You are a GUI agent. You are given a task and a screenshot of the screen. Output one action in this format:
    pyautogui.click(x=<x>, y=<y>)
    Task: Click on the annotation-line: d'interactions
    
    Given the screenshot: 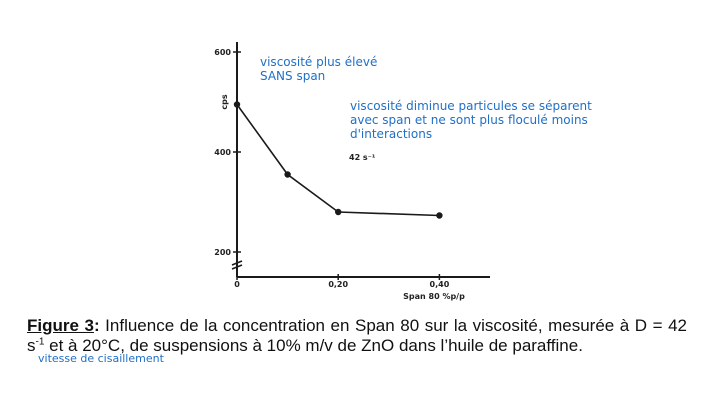 What is the action you would take?
    pyautogui.click(x=391, y=134)
    